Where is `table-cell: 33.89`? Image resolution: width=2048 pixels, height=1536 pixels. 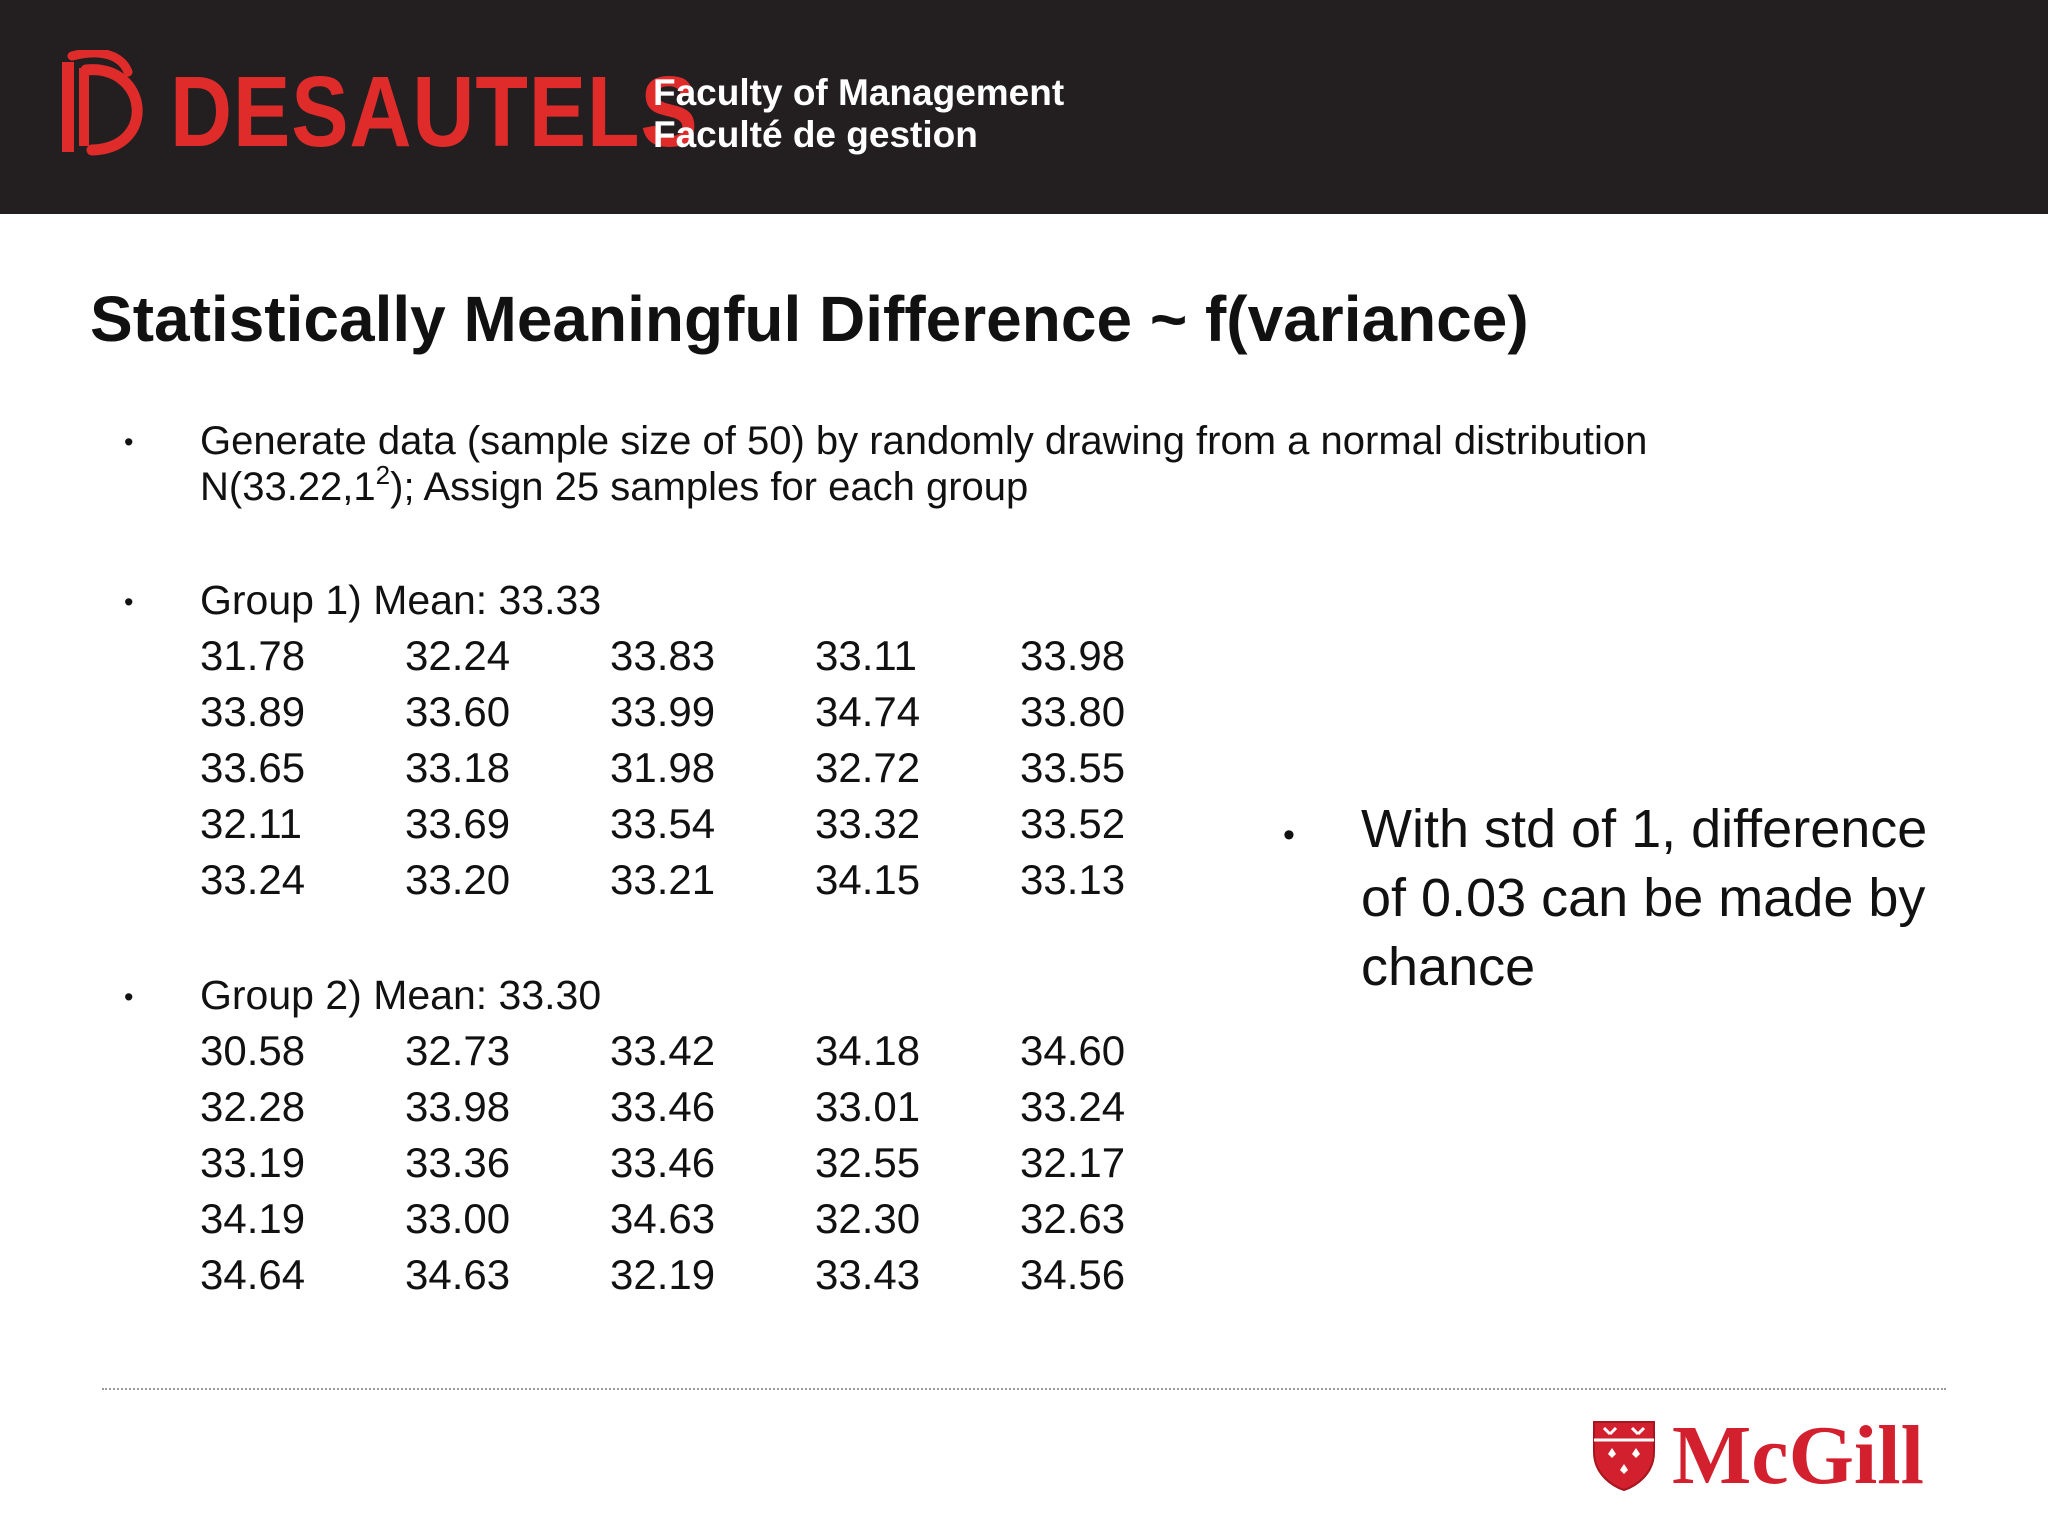
table-cell: 33.89 is located at coordinates (253, 711).